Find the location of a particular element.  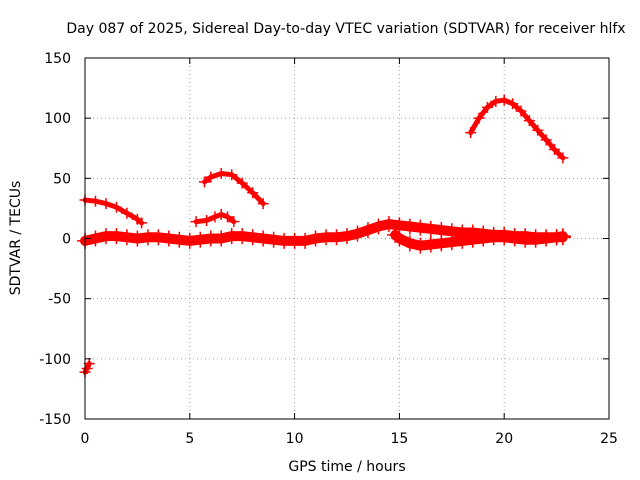

series-early-low-segment is located at coordinates (87, 368).